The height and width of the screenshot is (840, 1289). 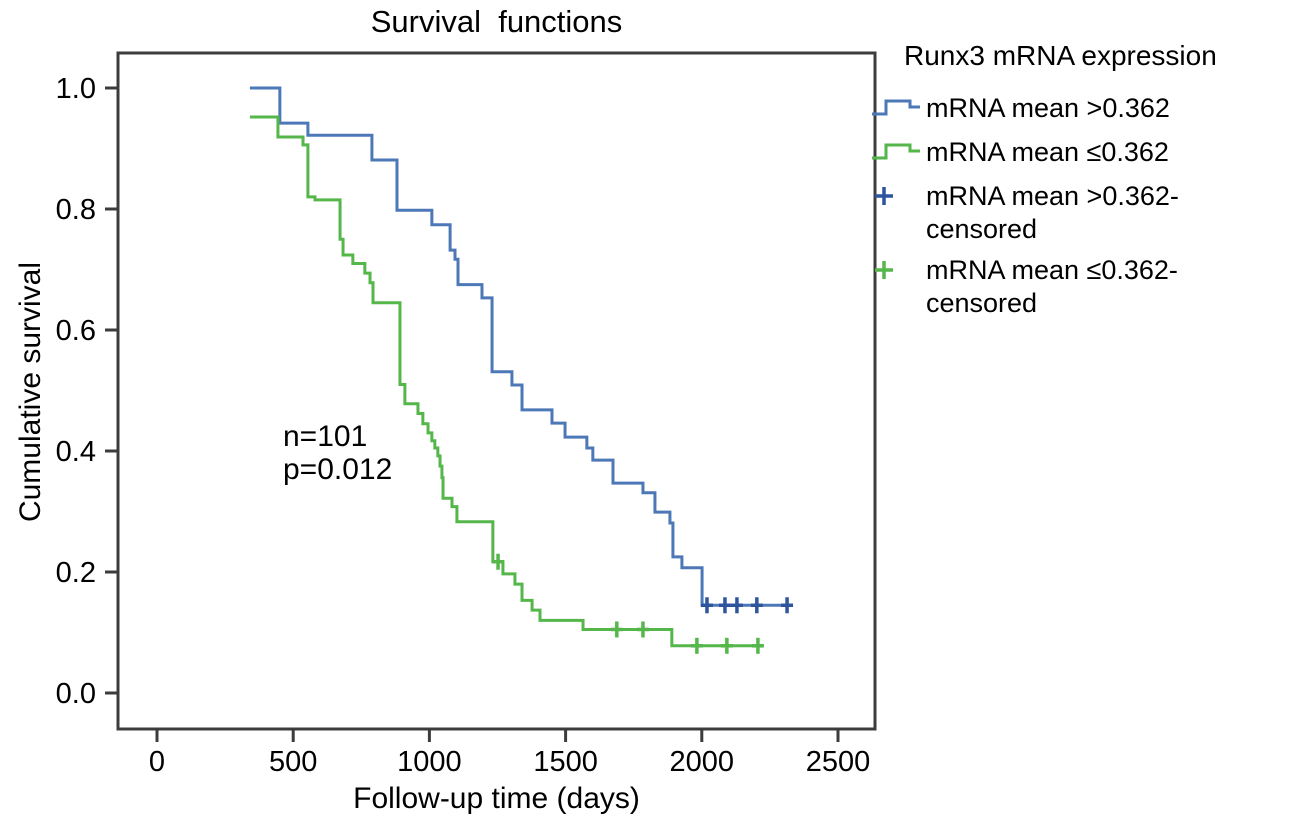 I want to click on legend-item-label: mRNA mean >0.362- censored, so click(x=1052, y=212).